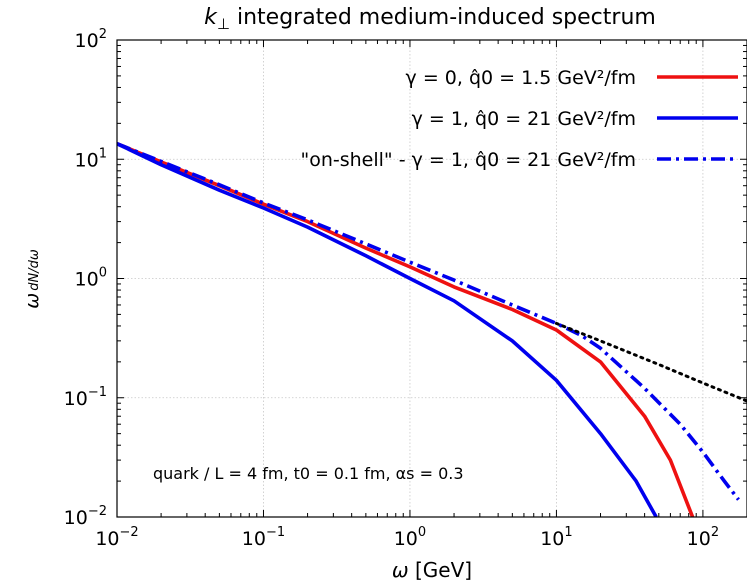 Image resolution: width=747 pixels, height=586 pixels. I want to click on parameter-annotation: quark / L = 4 fm, t0 = 0.1 fm, αs = 0.3, so click(308, 473).